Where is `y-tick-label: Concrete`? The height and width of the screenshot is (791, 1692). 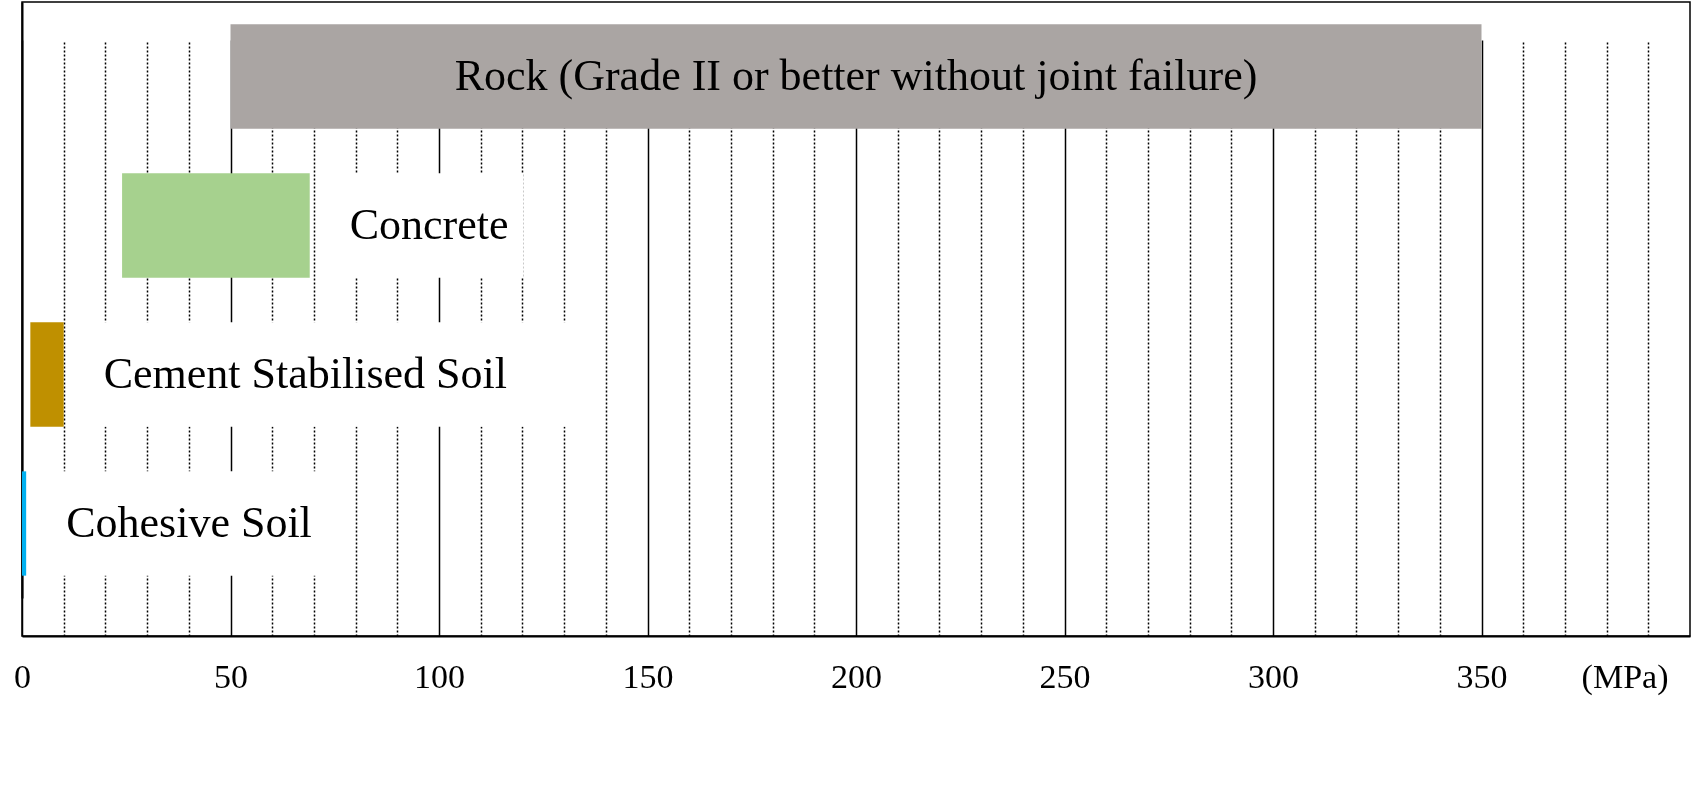
y-tick-label: Concrete is located at coordinates (429, 224).